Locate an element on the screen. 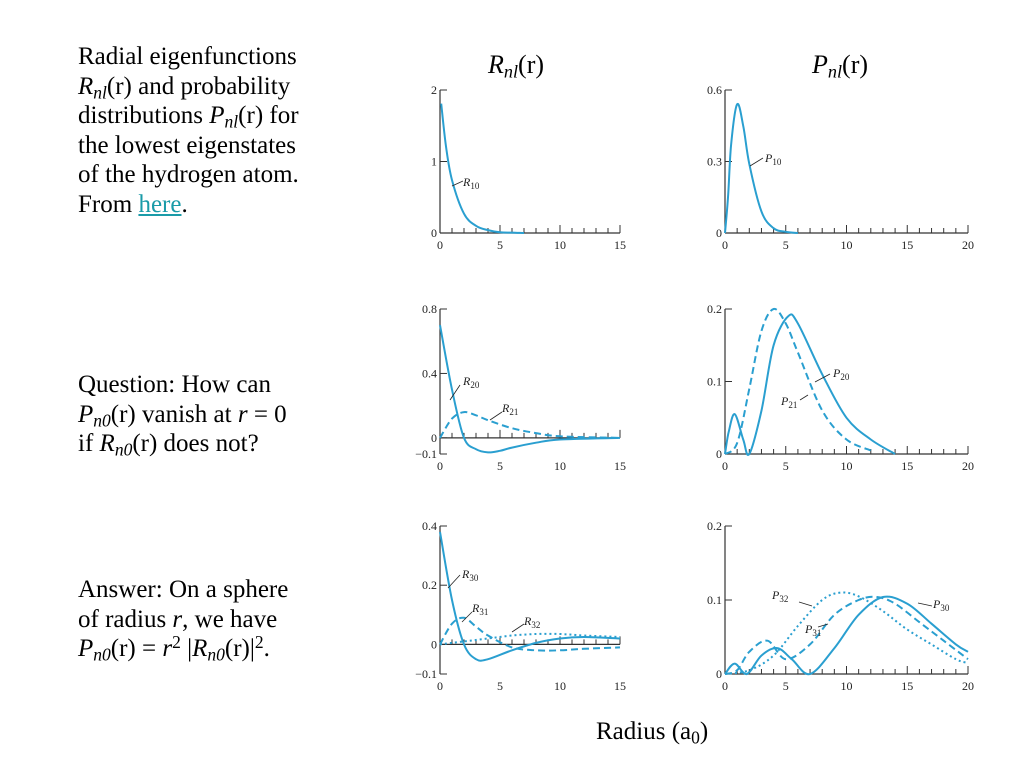 This screenshot has height=768, width=1024. source-link: here is located at coordinates (160, 204).